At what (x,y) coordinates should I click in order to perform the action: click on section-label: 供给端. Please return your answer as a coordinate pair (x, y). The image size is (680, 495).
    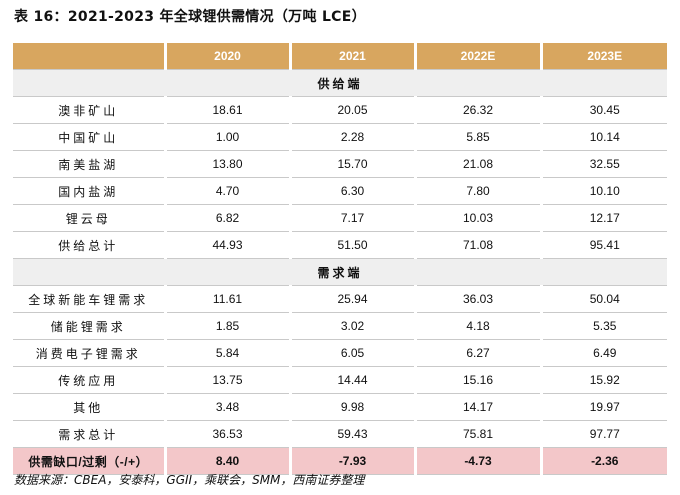
    Looking at the image, I should click on (340, 83).